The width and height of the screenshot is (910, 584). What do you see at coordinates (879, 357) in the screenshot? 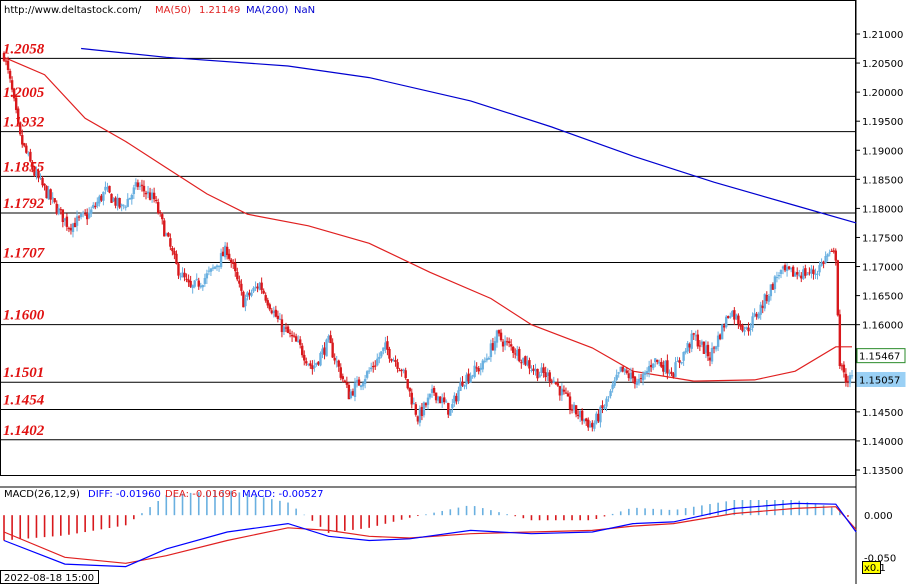
I see `price-label-text: 1.15467` at bounding box center [879, 357].